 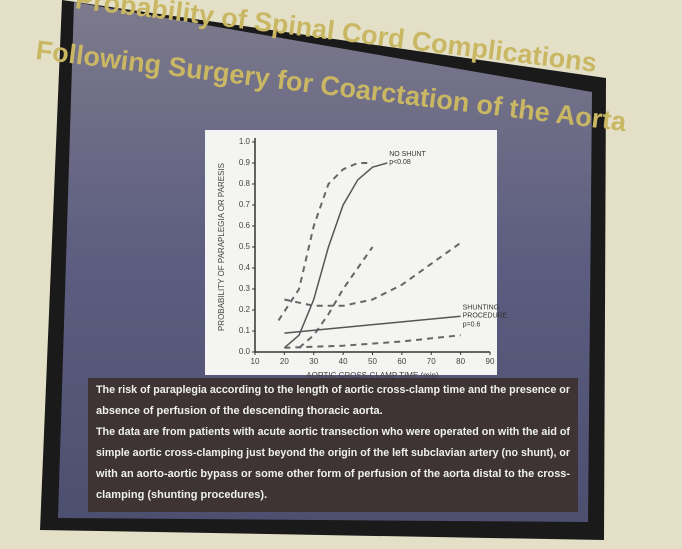 I want to click on x-tick-label: 50, so click(x=372, y=361).